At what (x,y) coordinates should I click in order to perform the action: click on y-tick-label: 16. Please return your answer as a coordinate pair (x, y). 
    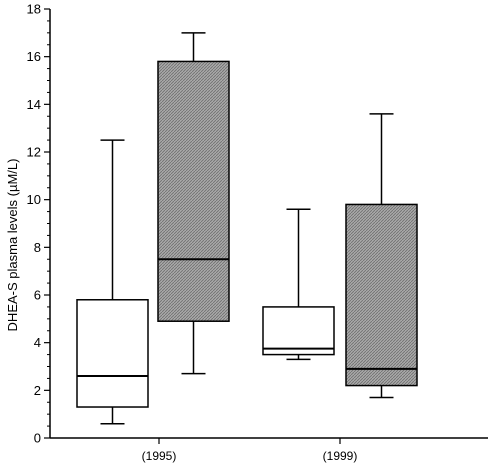
    Looking at the image, I should click on (34, 56).